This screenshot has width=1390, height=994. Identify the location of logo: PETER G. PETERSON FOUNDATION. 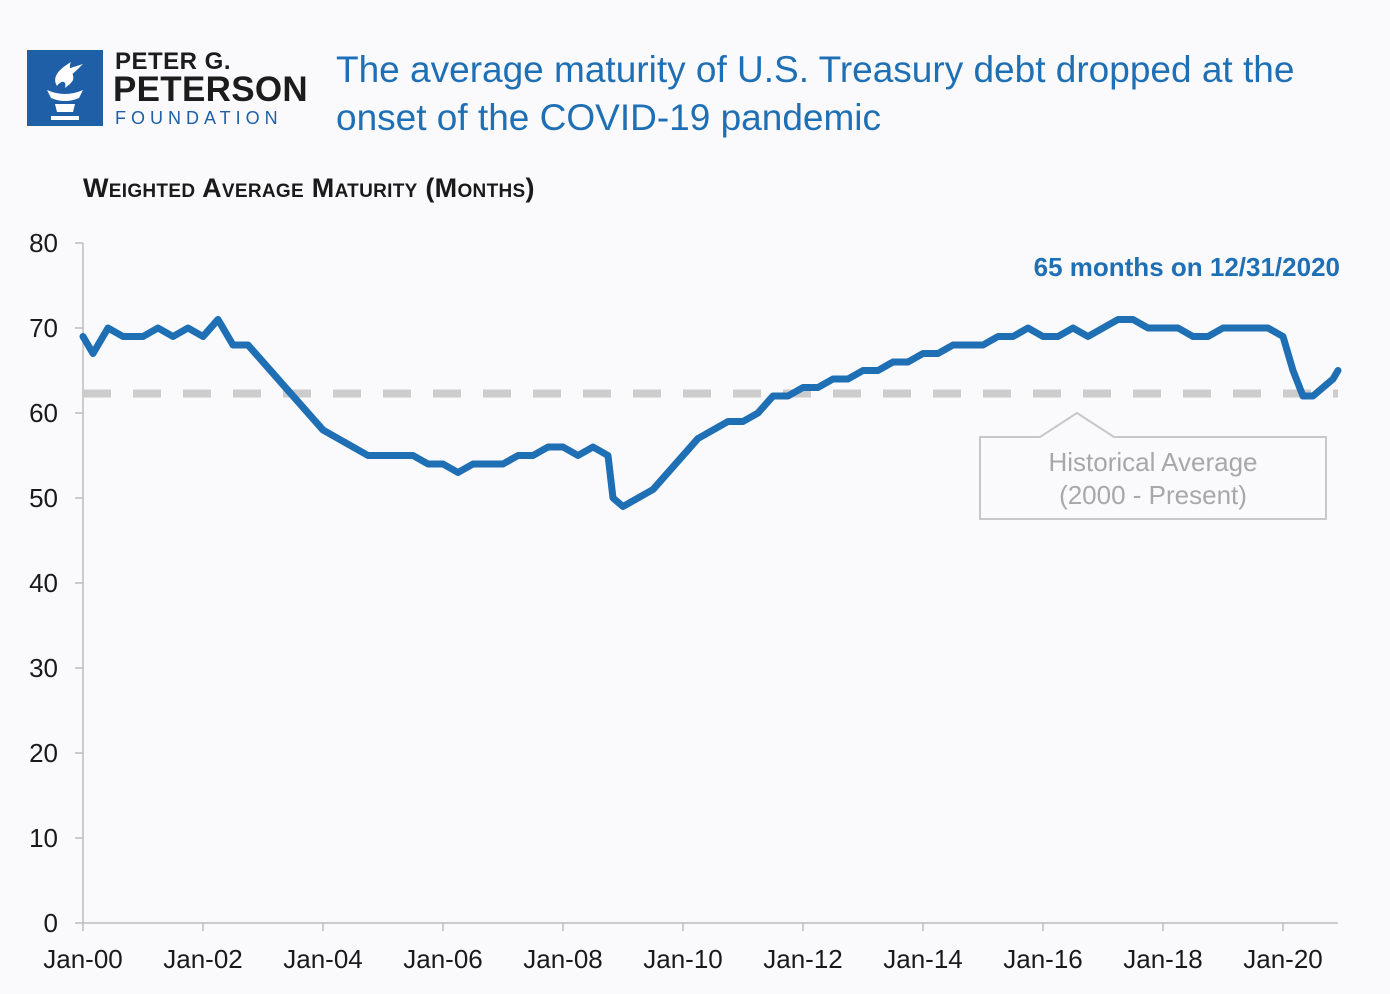
(172, 89).